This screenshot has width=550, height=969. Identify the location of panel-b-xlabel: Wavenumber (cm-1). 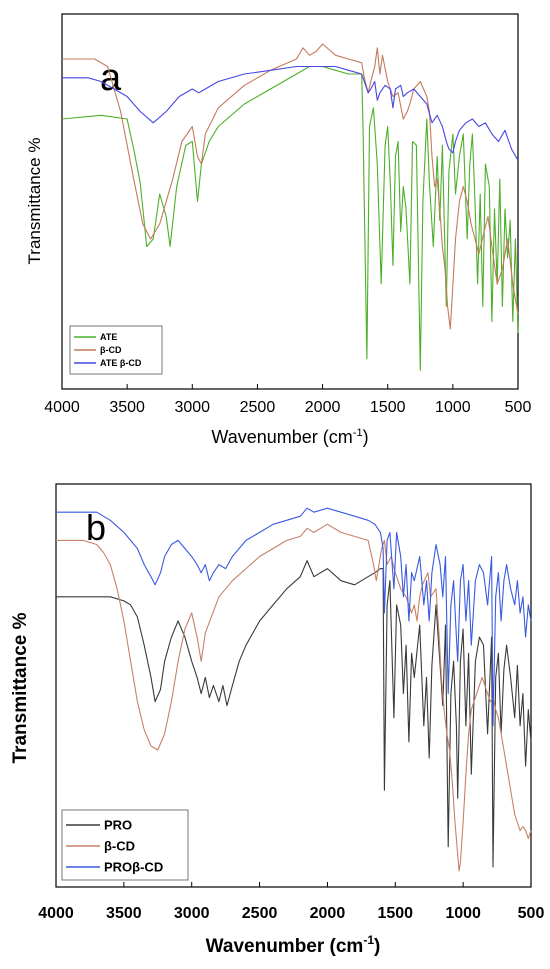
(293, 945).